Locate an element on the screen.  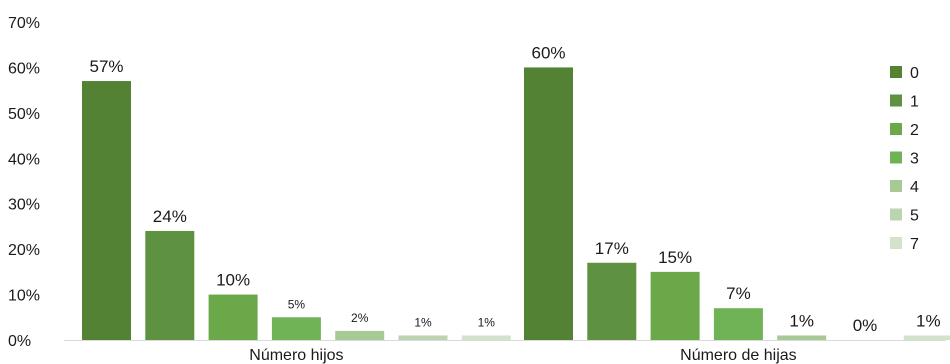
y-tick-label: 40% is located at coordinates (24, 159).